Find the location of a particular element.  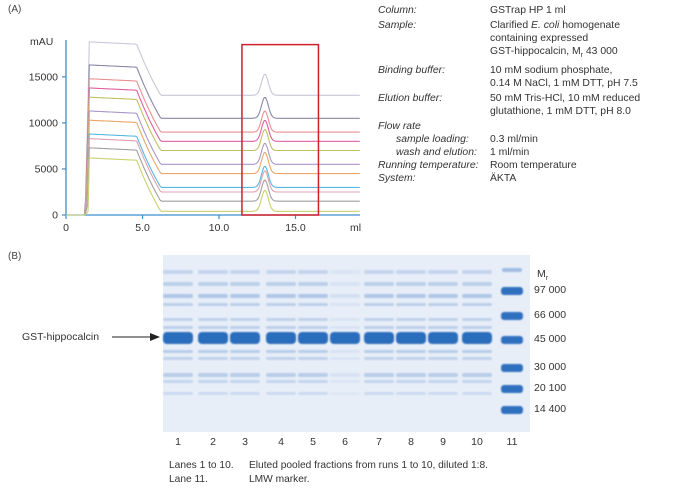

condition-wash-elution: wash and elution: 1 ml/min is located at coordinates (463, 153).